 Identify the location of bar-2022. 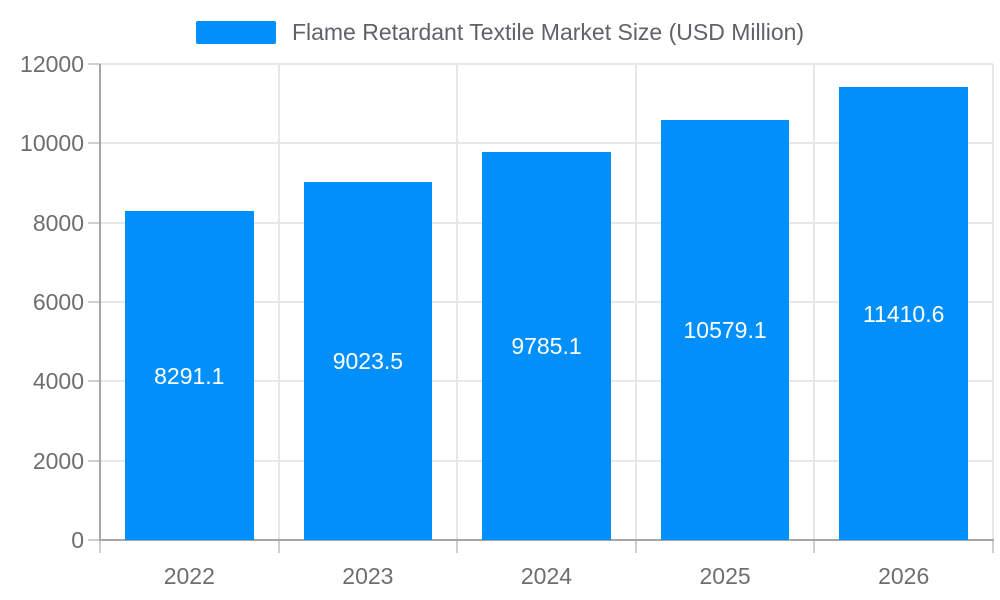
(189, 375).